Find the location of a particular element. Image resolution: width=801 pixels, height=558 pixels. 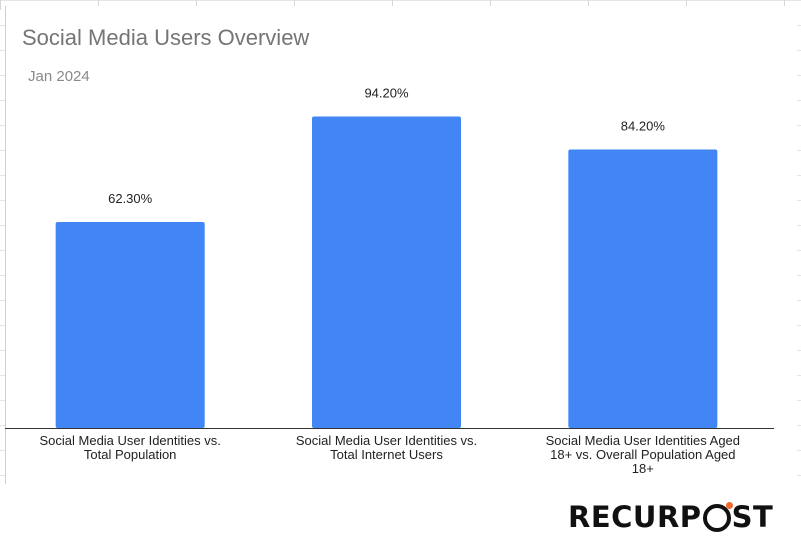

spreadsheet-column-lines is located at coordinates (400, 5).